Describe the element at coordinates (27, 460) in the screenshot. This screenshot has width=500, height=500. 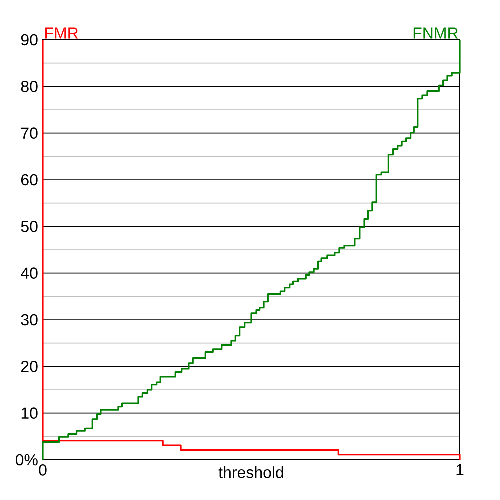
I see `y-tick-label: 0%` at that location.